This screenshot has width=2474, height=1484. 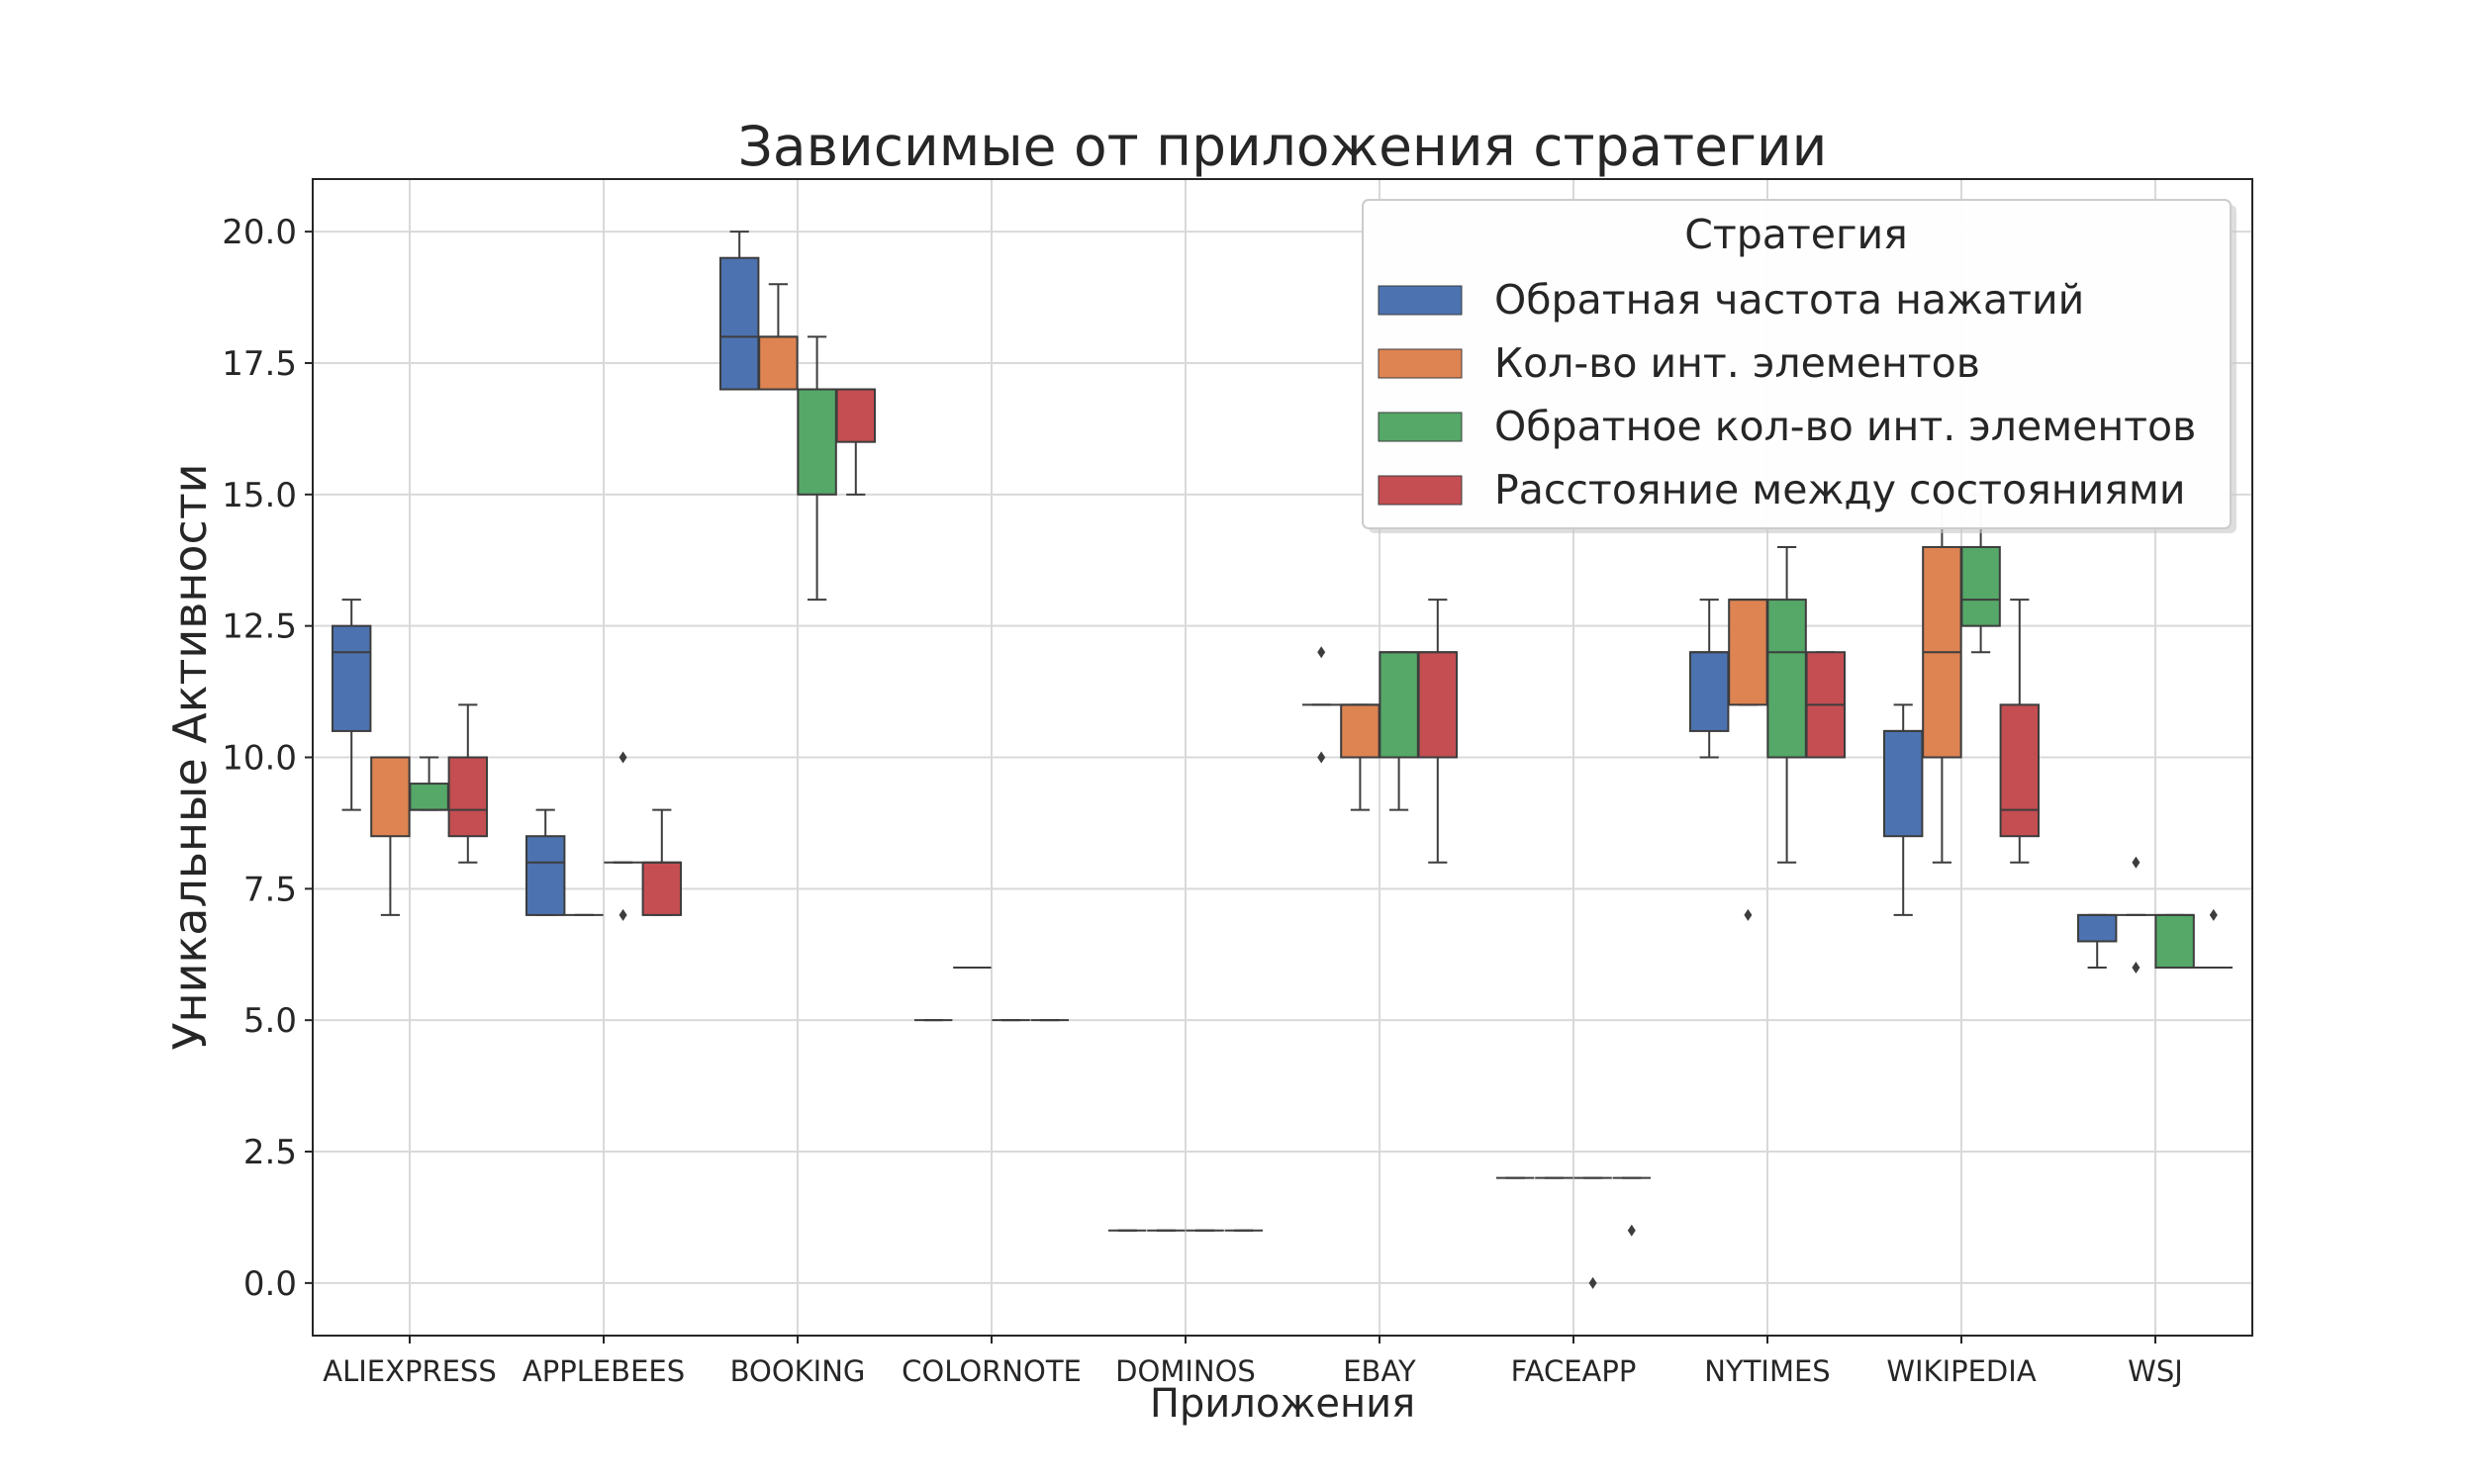 What do you see at coordinates (1767, 1371) in the screenshot?
I see `x-tick-label: NYTIMES` at bounding box center [1767, 1371].